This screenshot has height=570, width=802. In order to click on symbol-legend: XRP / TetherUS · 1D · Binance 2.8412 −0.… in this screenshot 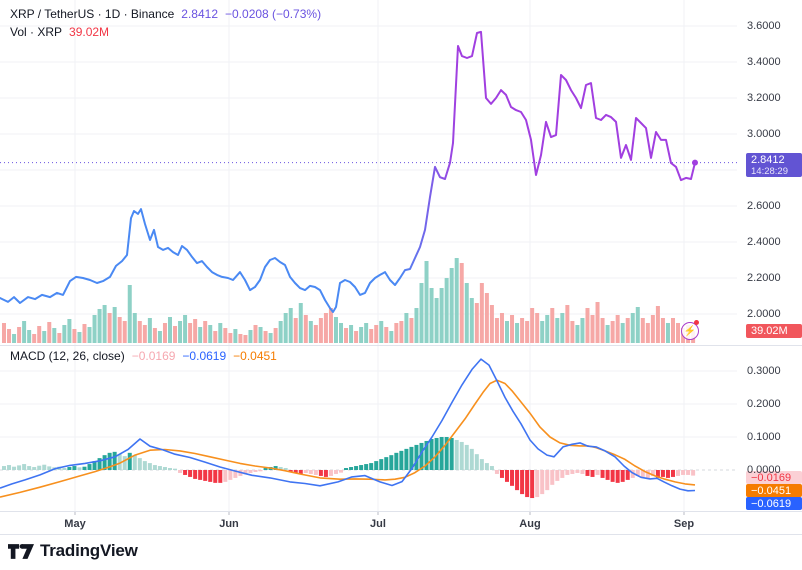, I will do `click(165, 14)`.